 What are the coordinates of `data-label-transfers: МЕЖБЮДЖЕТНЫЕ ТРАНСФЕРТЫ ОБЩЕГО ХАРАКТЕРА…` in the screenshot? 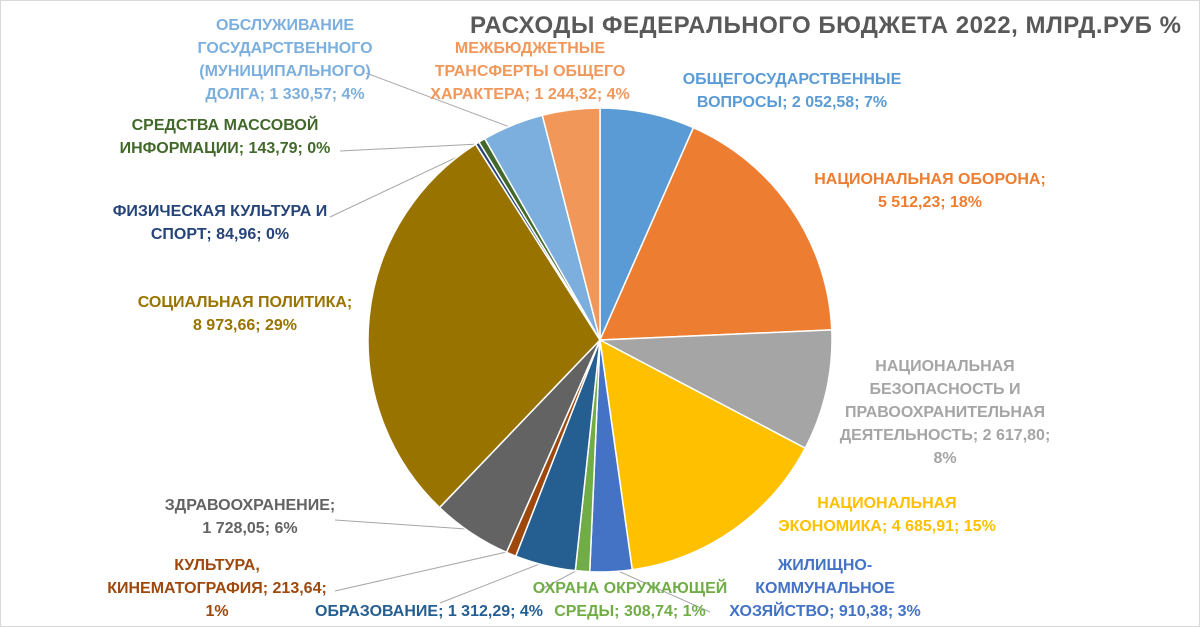 It's located at (530, 71).